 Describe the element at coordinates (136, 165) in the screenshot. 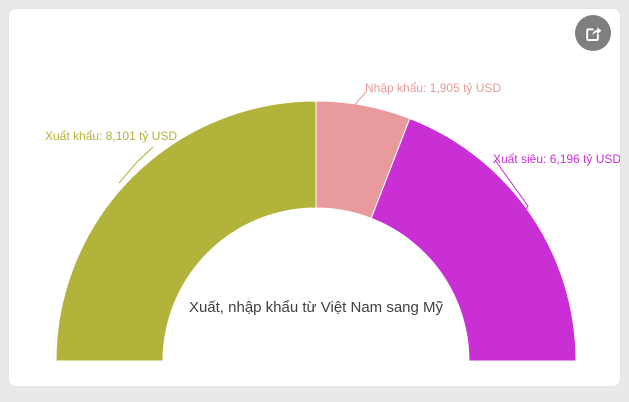

I see `connector-xuat-khau` at that location.